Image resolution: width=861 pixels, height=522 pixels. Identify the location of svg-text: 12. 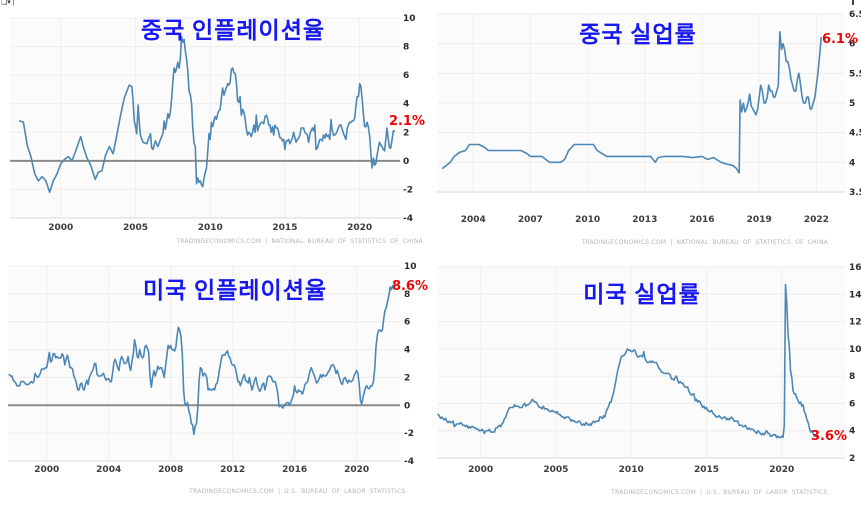
(855, 323).